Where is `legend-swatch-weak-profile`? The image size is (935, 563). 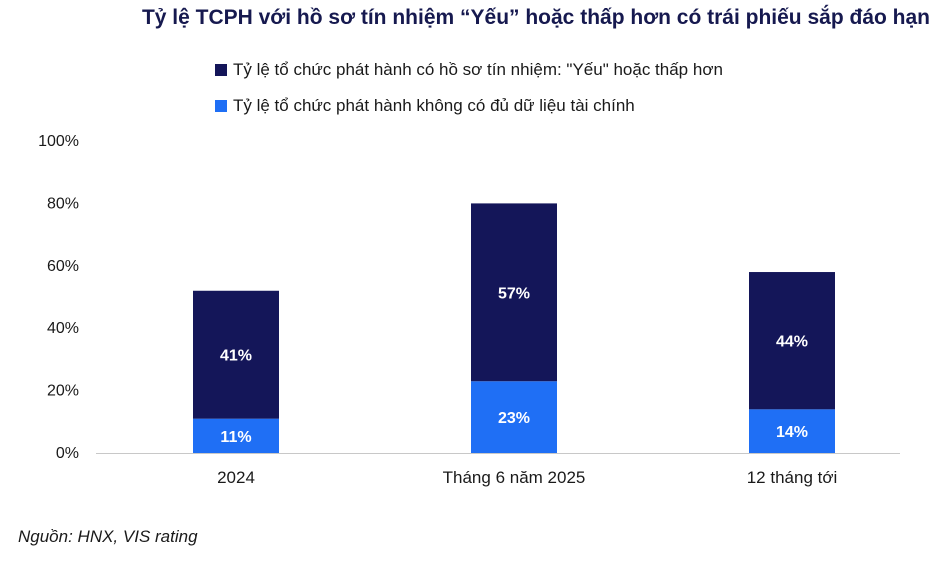 legend-swatch-weak-profile is located at coordinates (221, 70).